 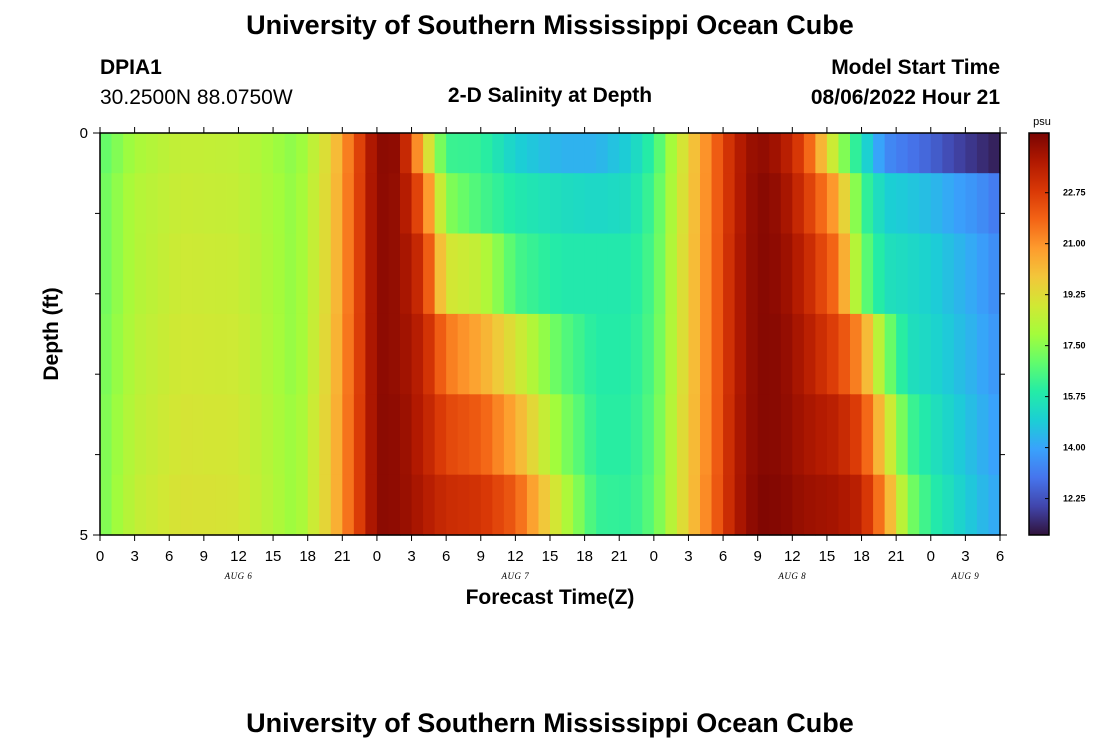 What do you see at coordinates (688, 556) in the screenshot?
I see `x-tick-label: 3` at bounding box center [688, 556].